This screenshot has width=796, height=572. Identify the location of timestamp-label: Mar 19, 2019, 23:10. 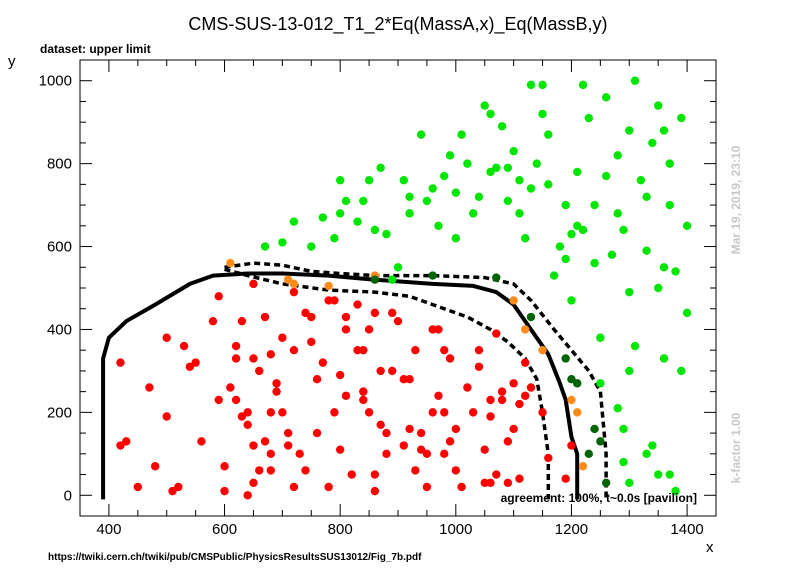
(736, 199).